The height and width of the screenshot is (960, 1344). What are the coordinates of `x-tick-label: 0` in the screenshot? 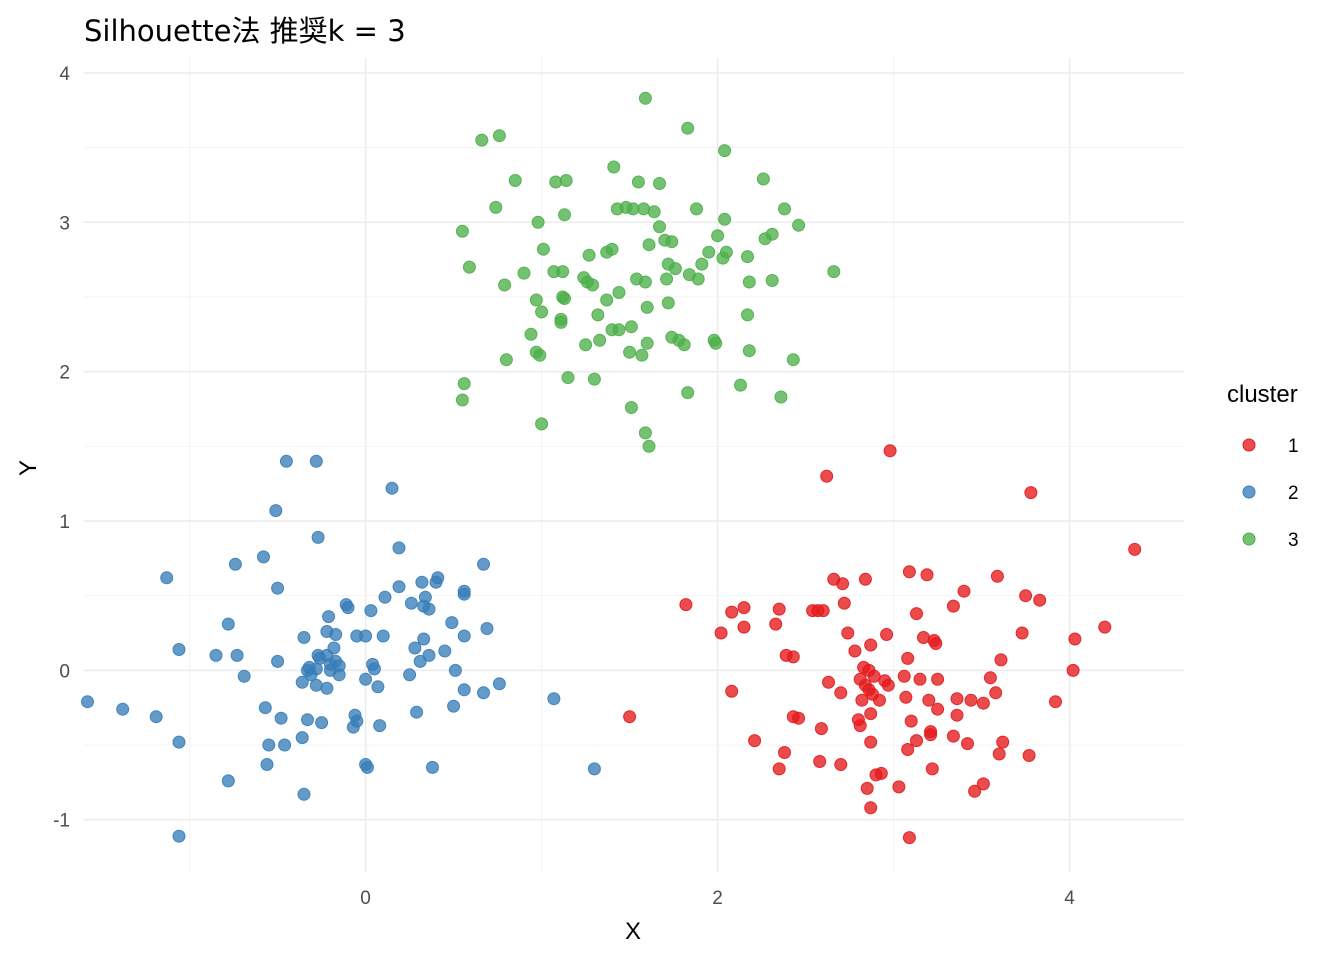 It's located at (365, 898).